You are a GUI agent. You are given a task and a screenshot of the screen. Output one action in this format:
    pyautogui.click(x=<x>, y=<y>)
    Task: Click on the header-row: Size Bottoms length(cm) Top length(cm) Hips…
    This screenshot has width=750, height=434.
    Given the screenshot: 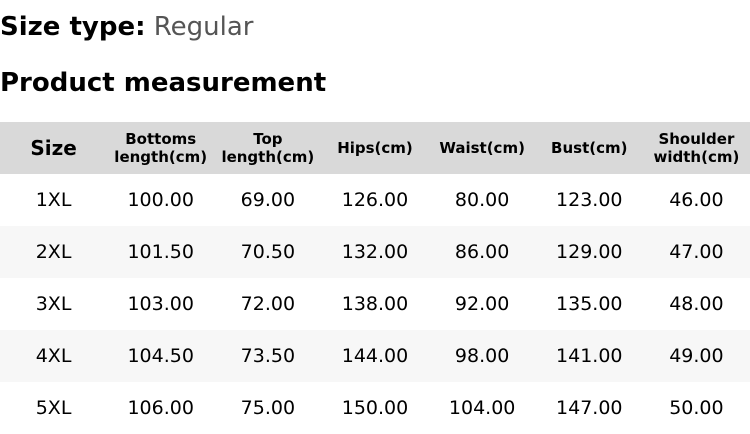 What is the action you would take?
    pyautogui.click(x=375, y=148)
    